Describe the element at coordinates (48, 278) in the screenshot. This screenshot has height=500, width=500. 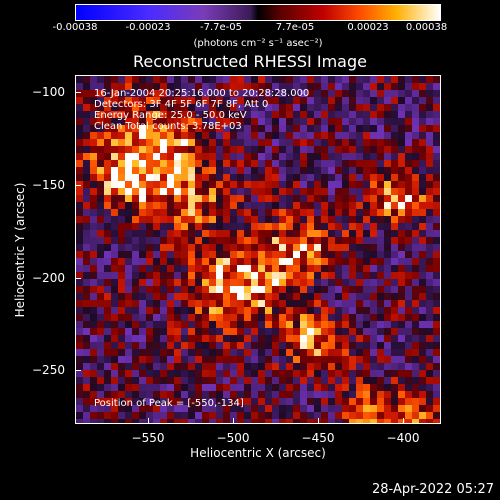
I see `y-tick-label: −200` at that location.